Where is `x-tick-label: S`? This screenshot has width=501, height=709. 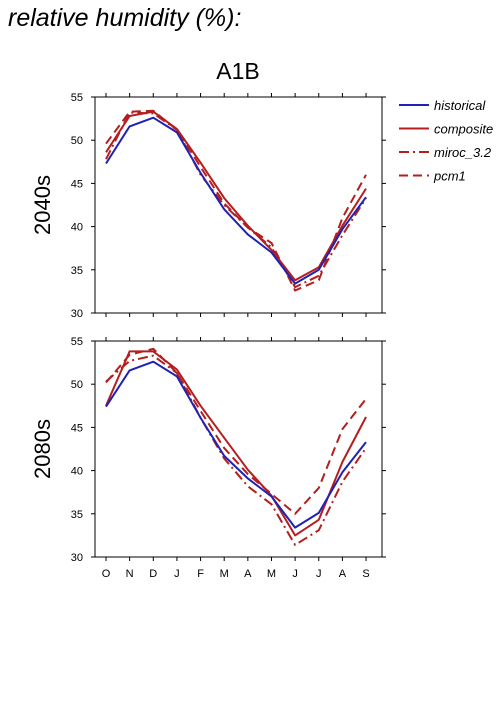 x-tick-label: S is located at coordinates (365, 574).